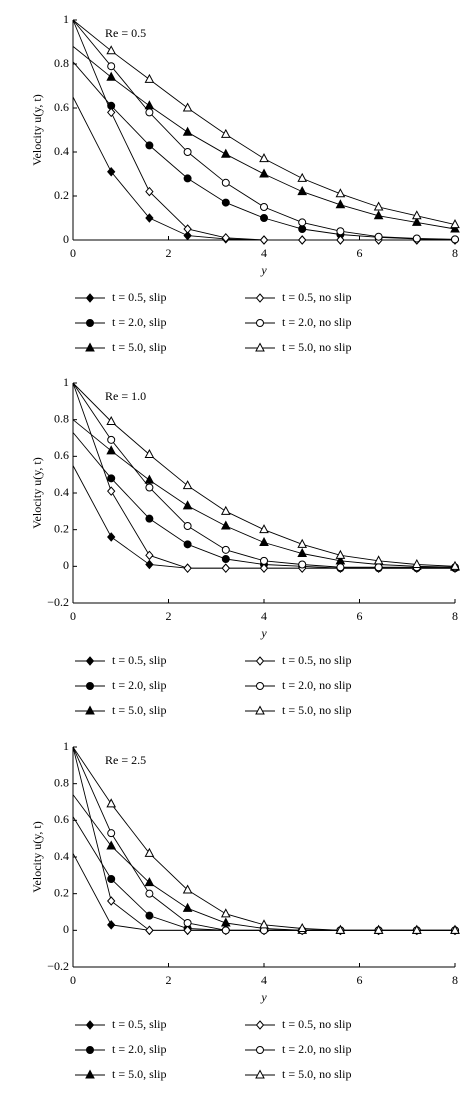  What do you see at coordinates (169, 616) in the screenshot?
I see `x-tick-label: 2` at bounding box center [169, 616].